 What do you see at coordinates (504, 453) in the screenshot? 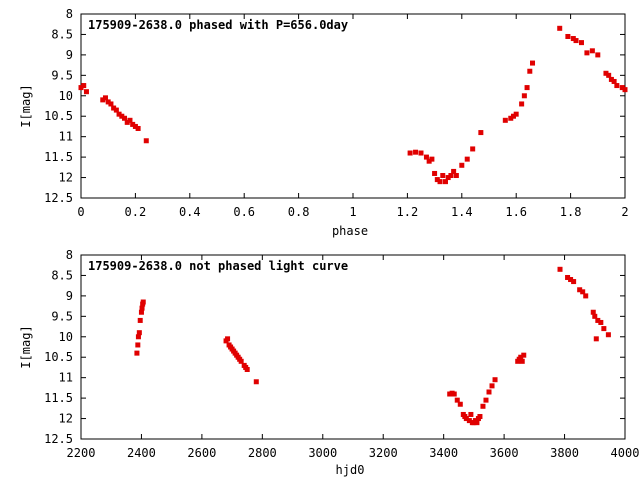
I see `x-tick-label: 3600` at bounding box center [504, 453].